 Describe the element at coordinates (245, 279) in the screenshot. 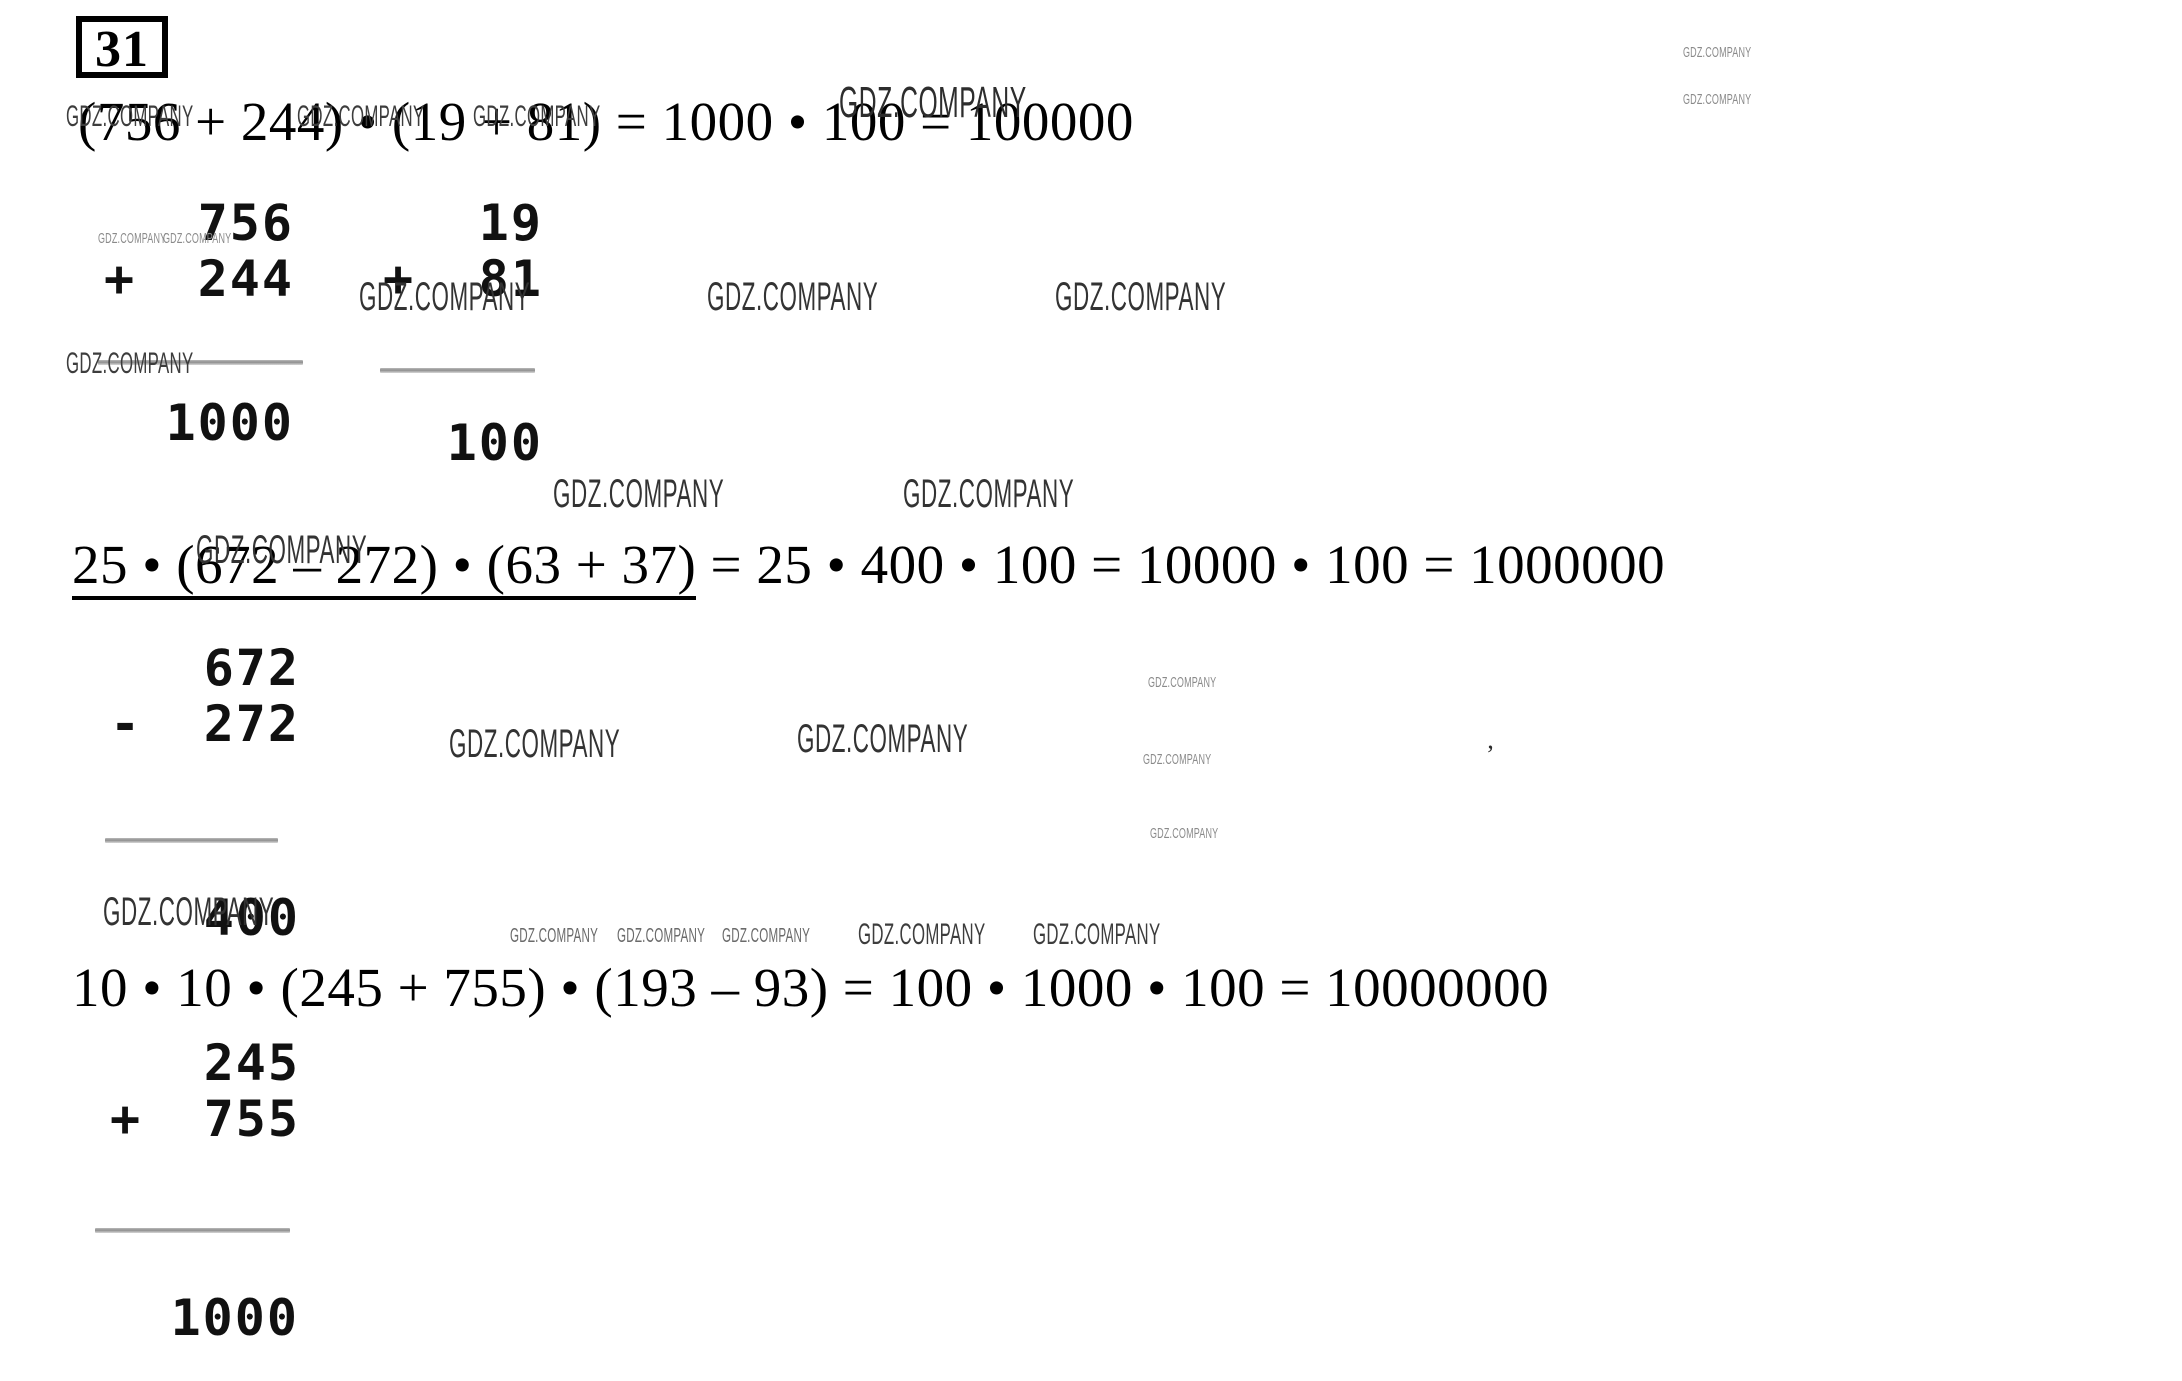

I see `operand-bottom: 244` at that location.